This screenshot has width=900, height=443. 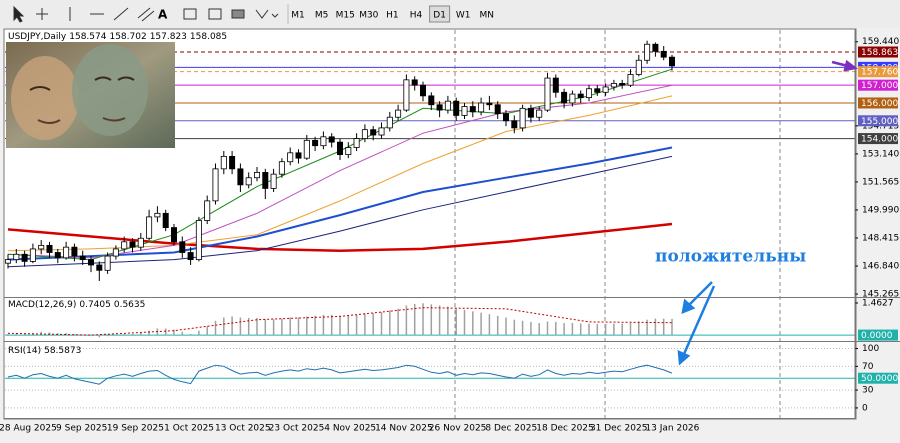 What do you see at coordinates (868, 391) in the screenshot?
I see `y-tick-label: 30` at bounding box center [868, 391].